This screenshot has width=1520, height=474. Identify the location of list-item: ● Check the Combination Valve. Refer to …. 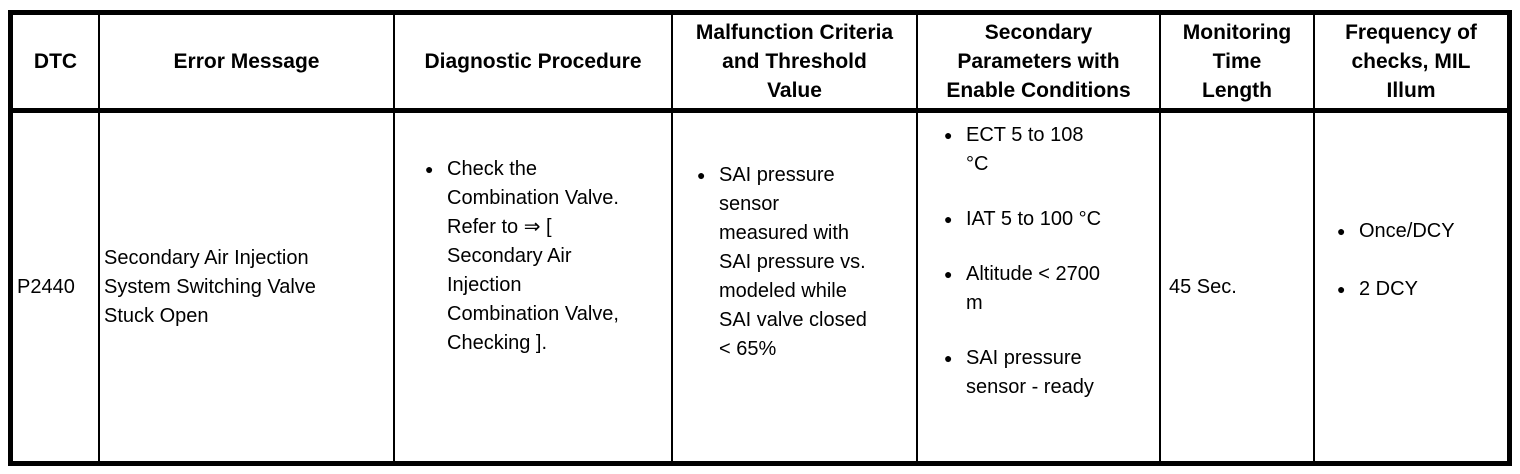
(546, 256).